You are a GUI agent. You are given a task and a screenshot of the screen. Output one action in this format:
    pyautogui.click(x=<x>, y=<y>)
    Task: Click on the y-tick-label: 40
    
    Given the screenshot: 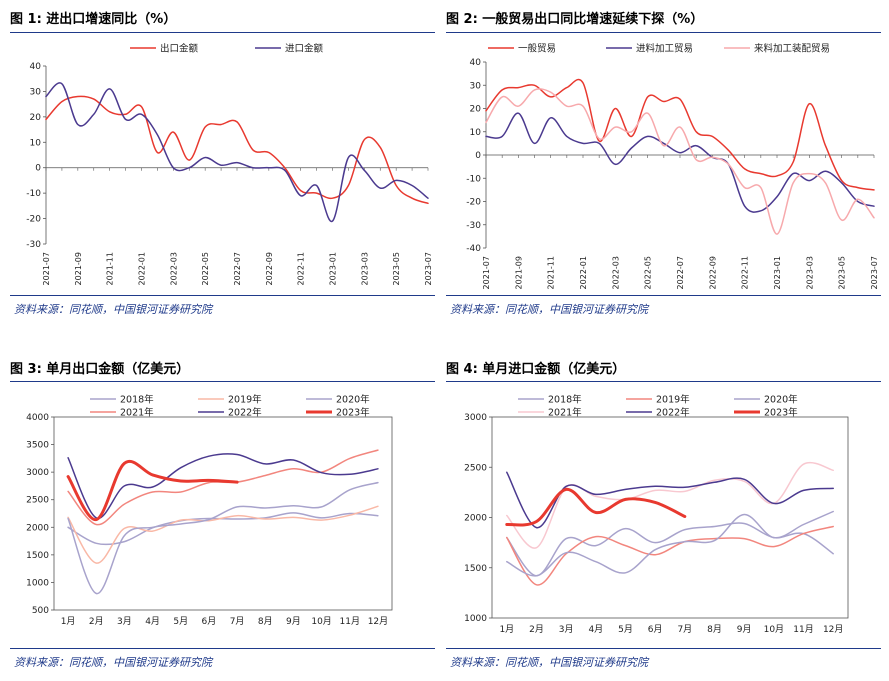 What is the action you would take?
    pyautogui.click(x=476, y=63)
    